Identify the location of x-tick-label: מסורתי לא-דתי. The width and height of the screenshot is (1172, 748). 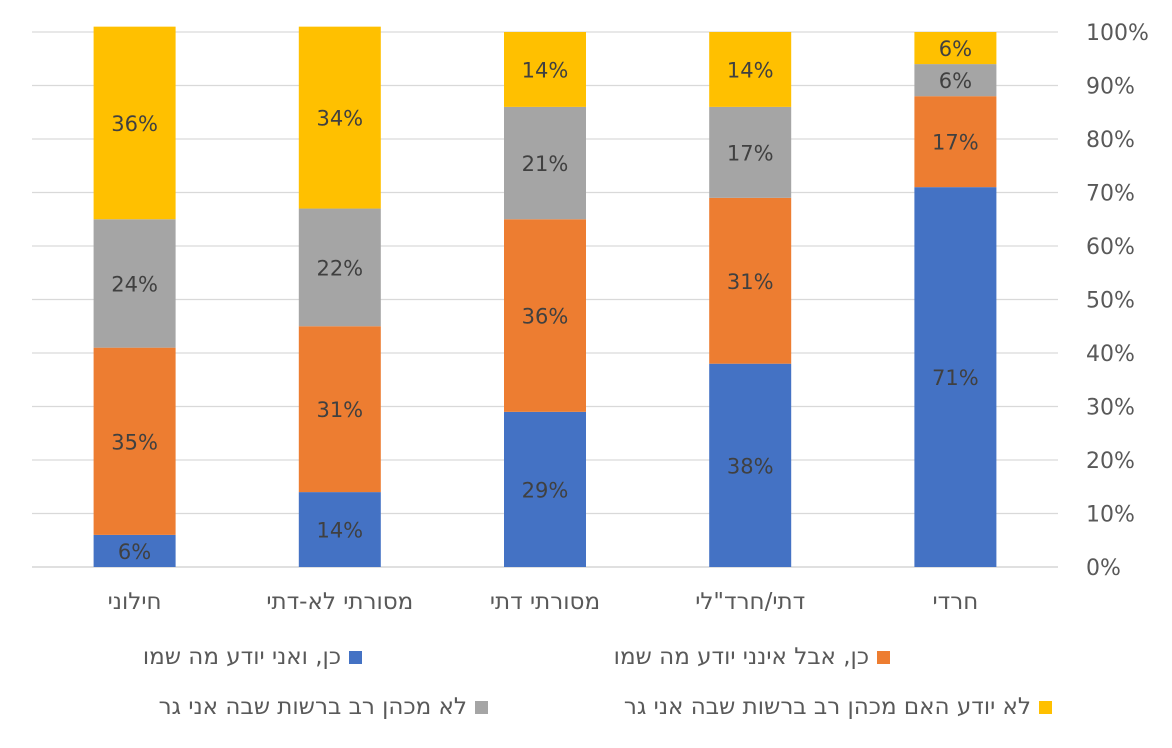
(339, 602).